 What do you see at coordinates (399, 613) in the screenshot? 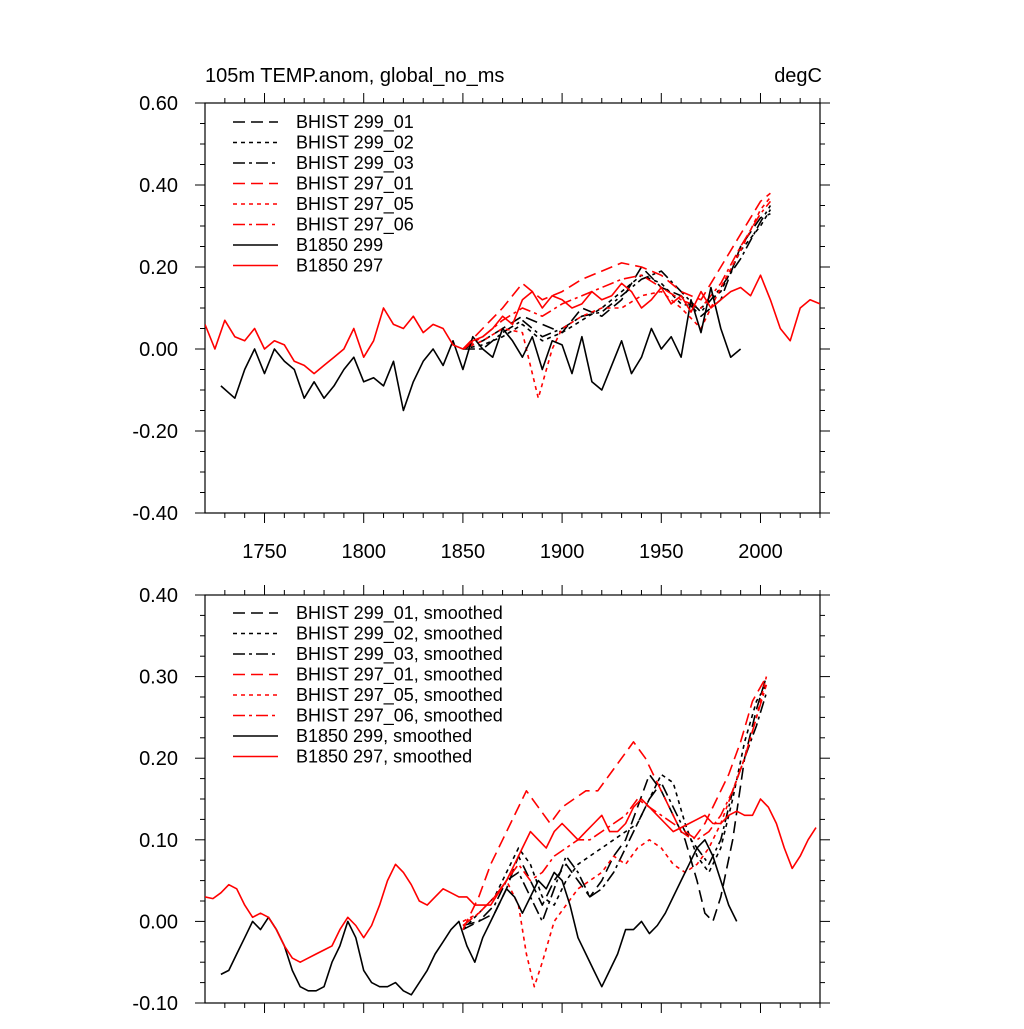
I see `legend-label: BHIST 299_01, smoothed` at bounding box center [399, 613].